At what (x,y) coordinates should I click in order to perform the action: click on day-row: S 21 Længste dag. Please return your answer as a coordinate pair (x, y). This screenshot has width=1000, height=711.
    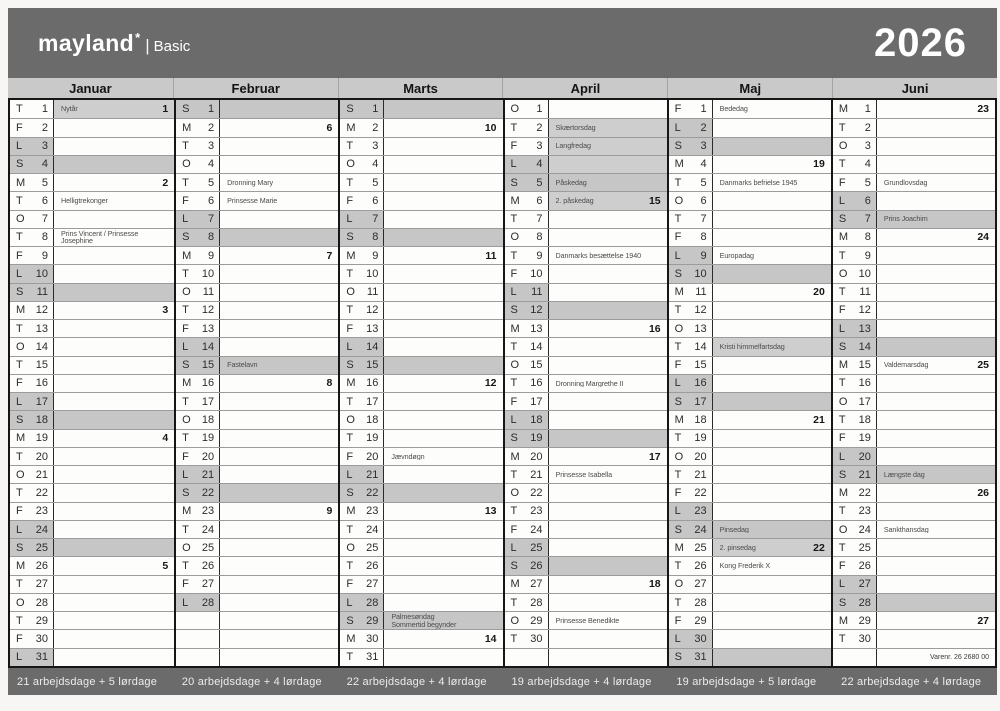
    Looking at the image, I should click on (913, 474).